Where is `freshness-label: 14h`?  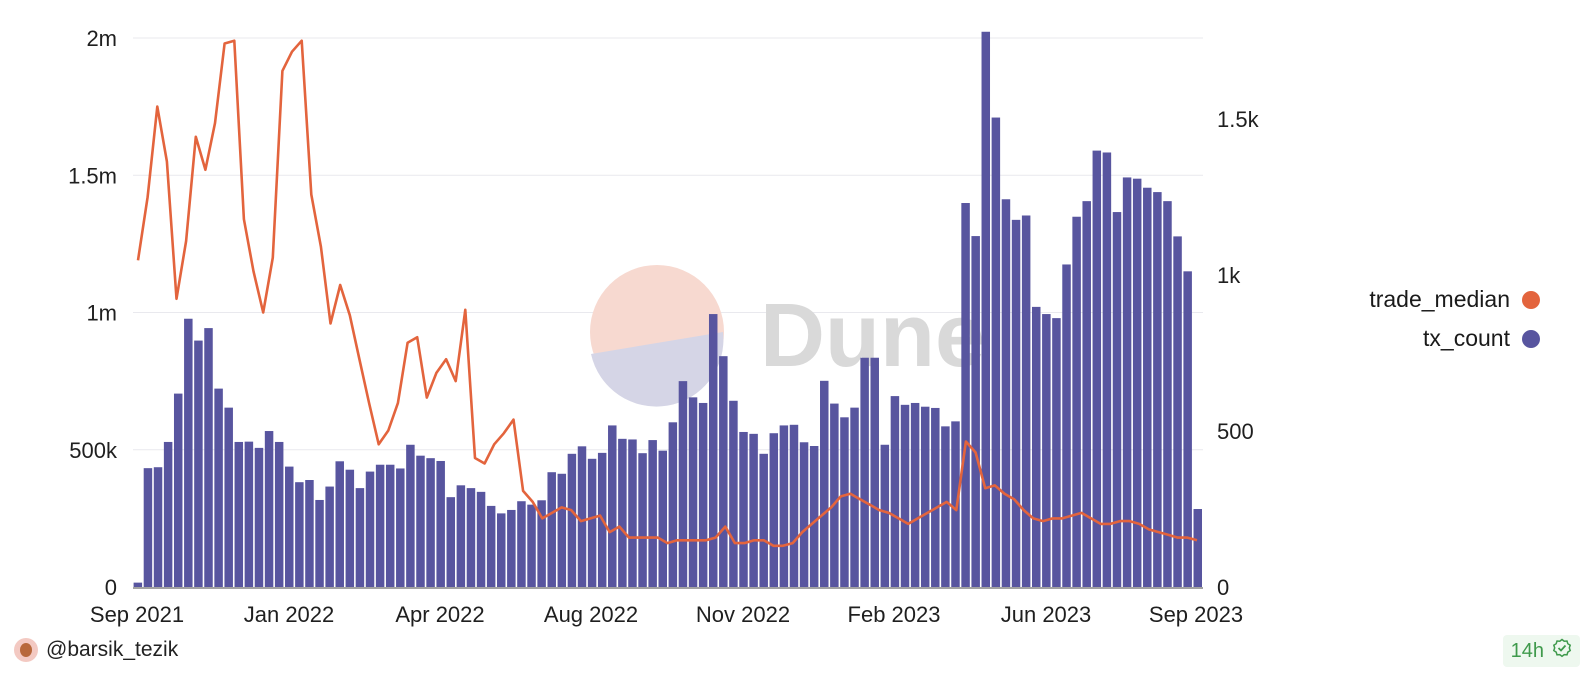
freshness-label: 14h is located at coordinates (1527, 650).